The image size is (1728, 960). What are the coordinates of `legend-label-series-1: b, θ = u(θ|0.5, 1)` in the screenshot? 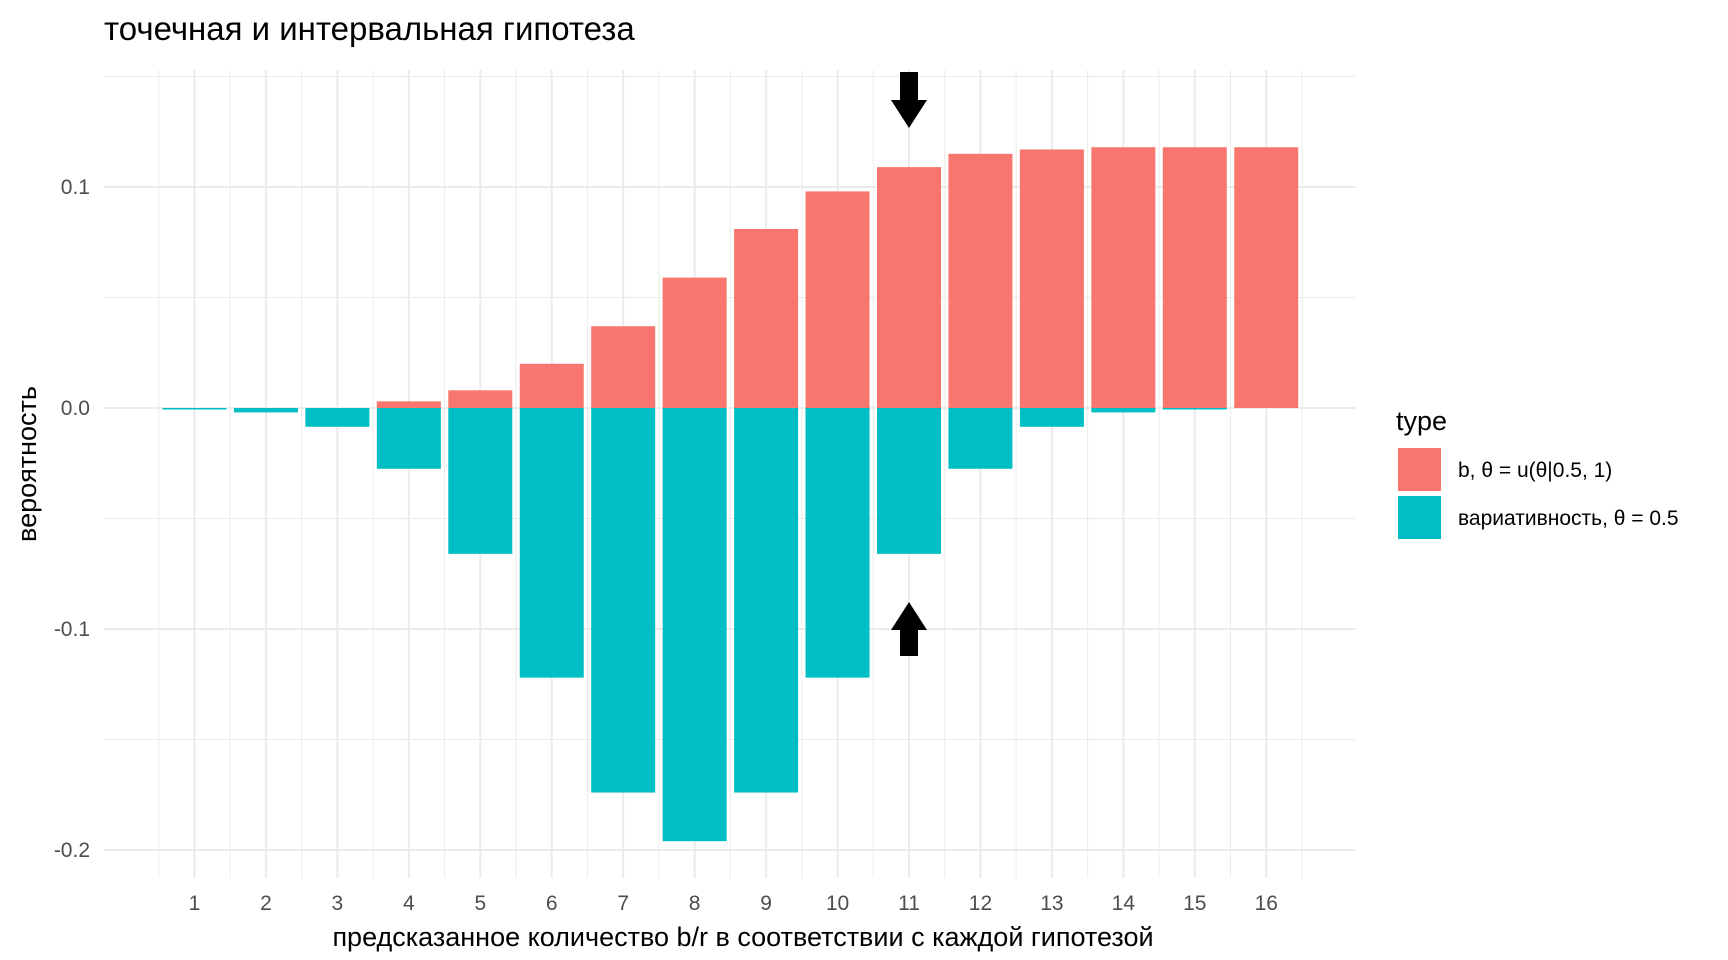 It's located at (1535, 470).